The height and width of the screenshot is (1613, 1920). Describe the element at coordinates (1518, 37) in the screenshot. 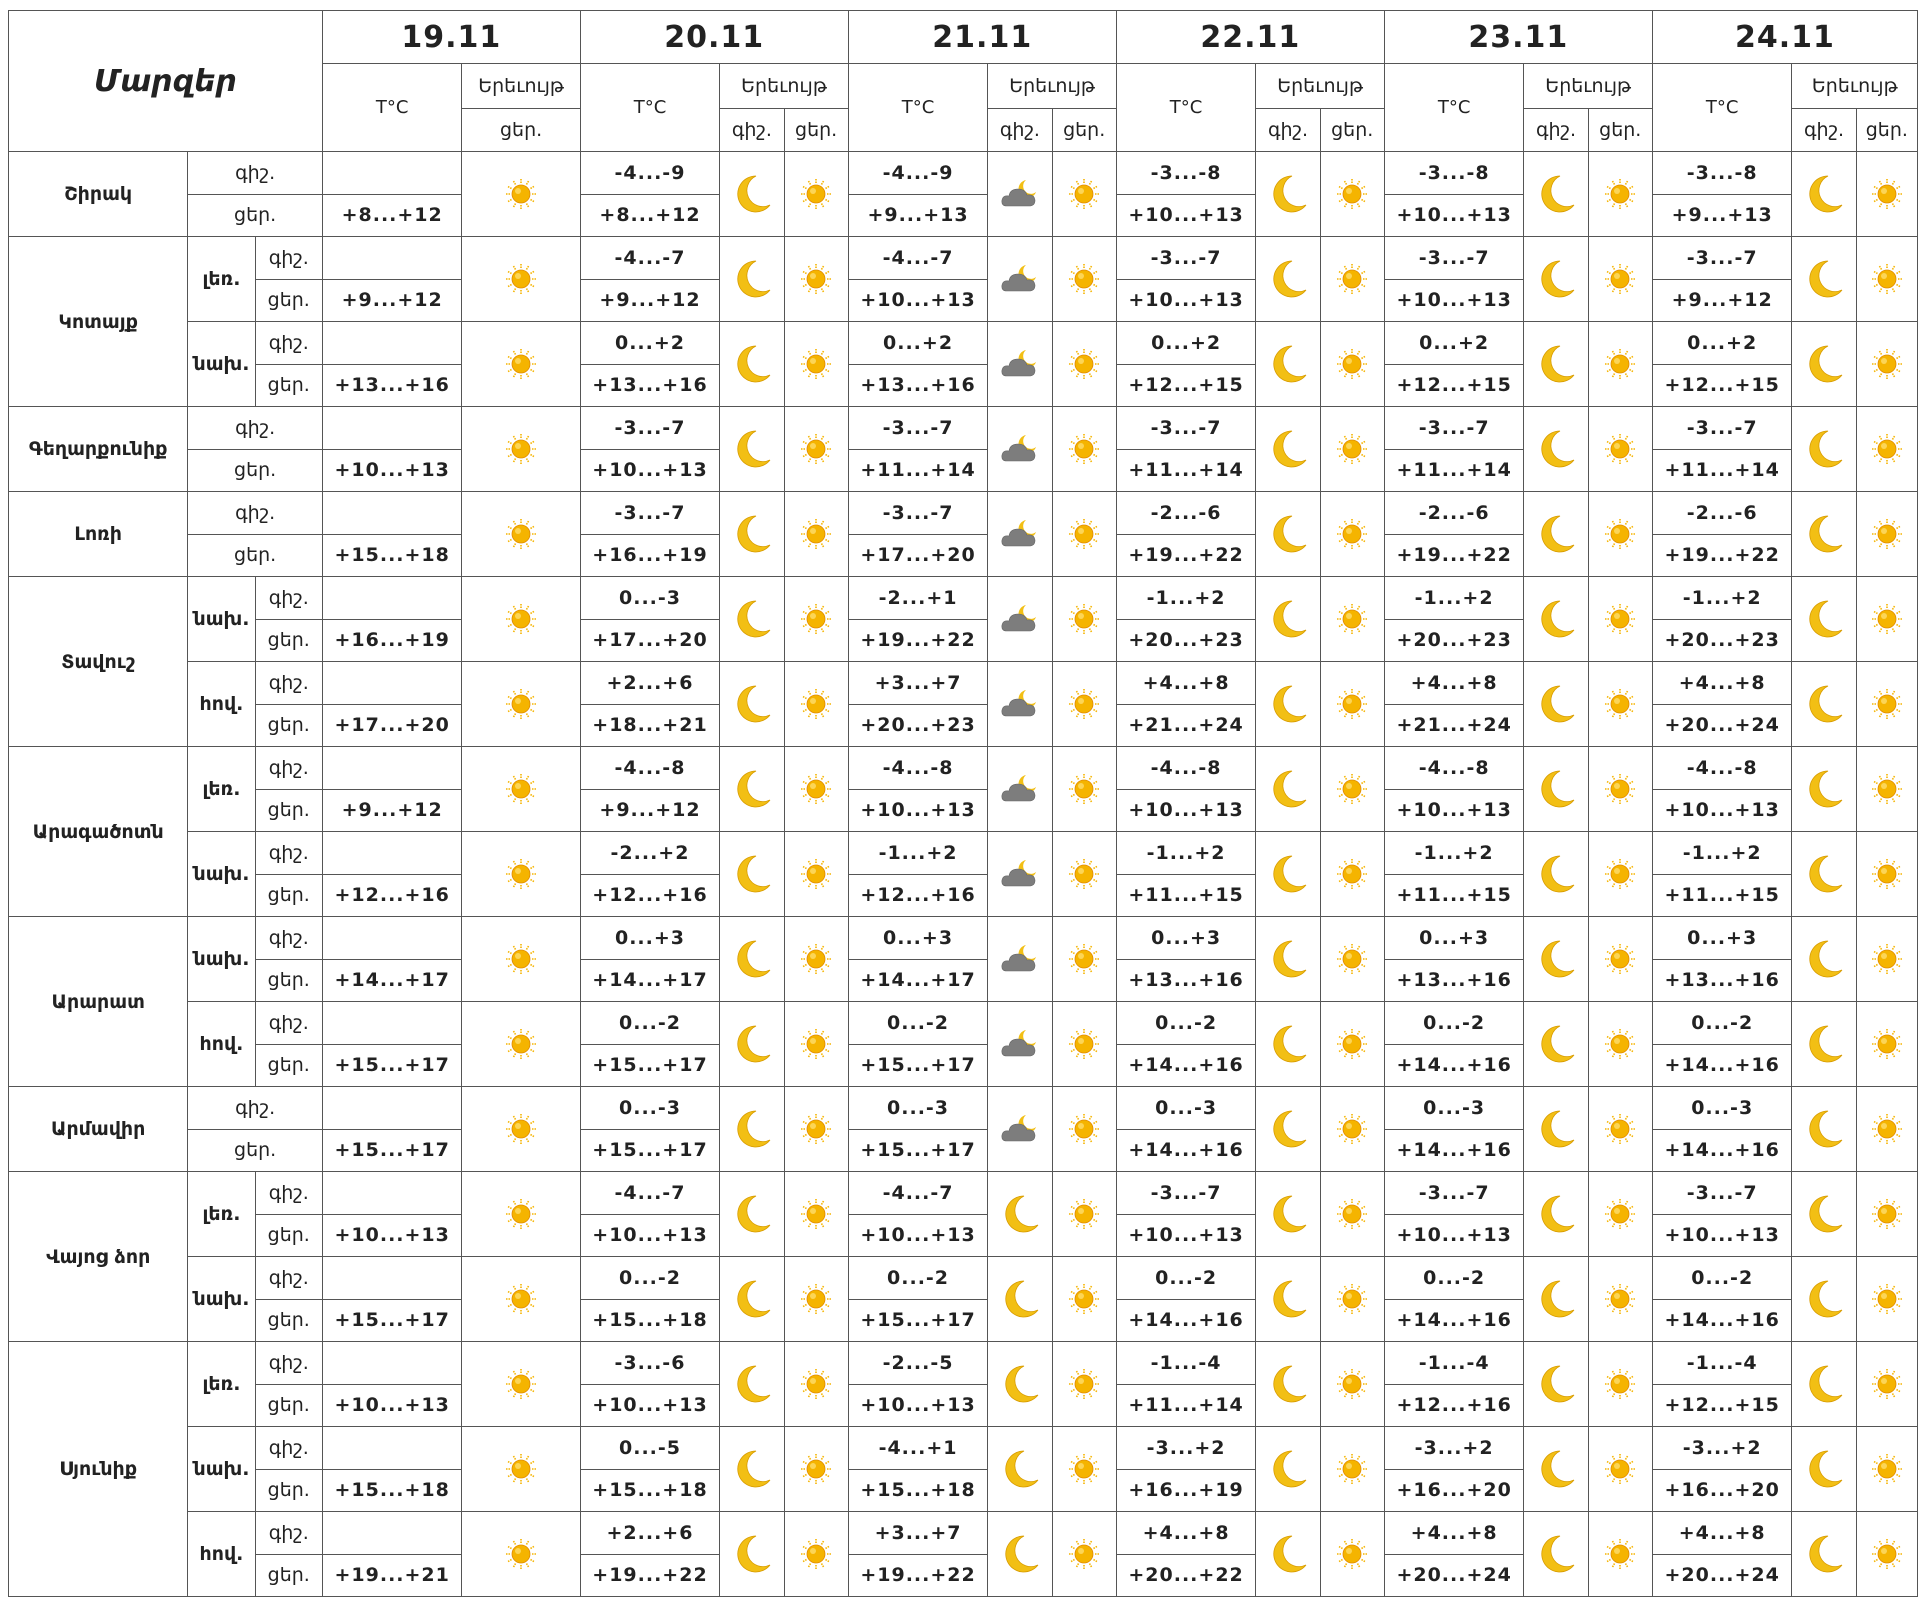

I see `date-23-11: 23.11` at that location.